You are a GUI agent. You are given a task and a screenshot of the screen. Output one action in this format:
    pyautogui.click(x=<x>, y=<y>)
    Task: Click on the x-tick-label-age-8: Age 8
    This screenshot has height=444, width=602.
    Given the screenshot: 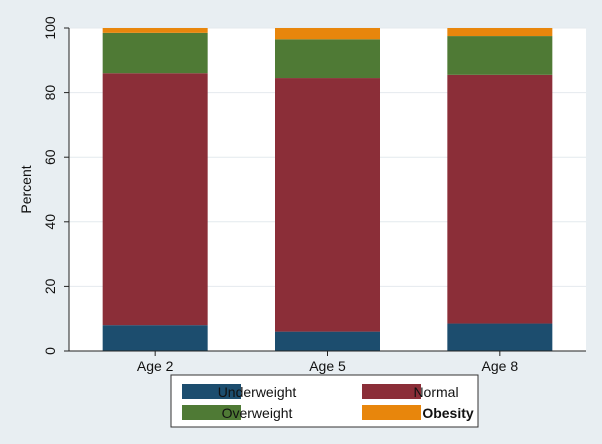 What is the action you would take?
    pyautogui.click(x=500, y=366)
    